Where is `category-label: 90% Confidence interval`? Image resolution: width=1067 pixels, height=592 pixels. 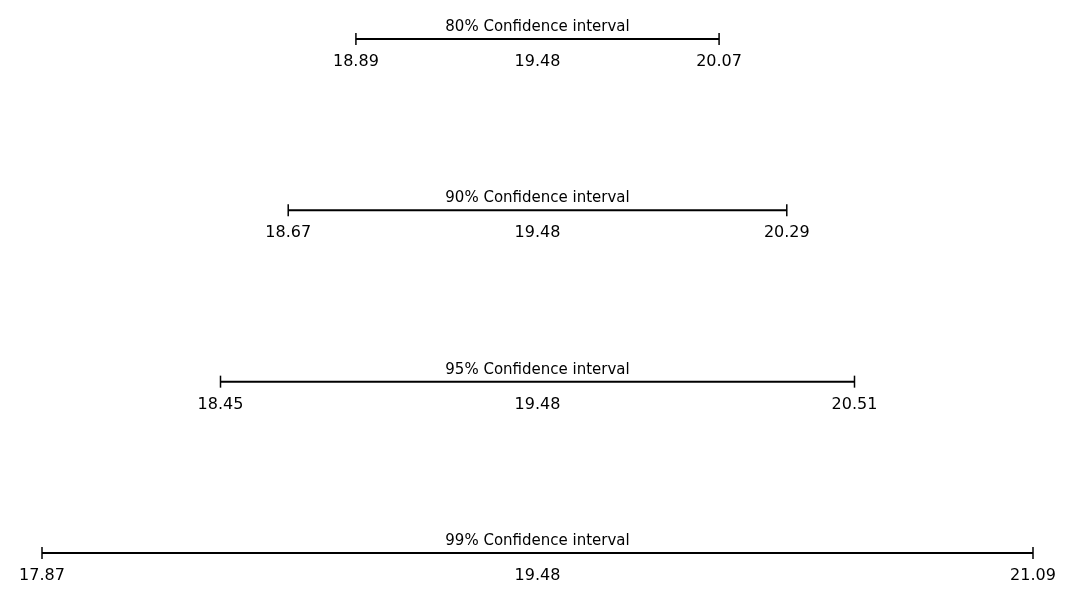 category-label: 90% Confidence interval is located at coordinates (537, 197).